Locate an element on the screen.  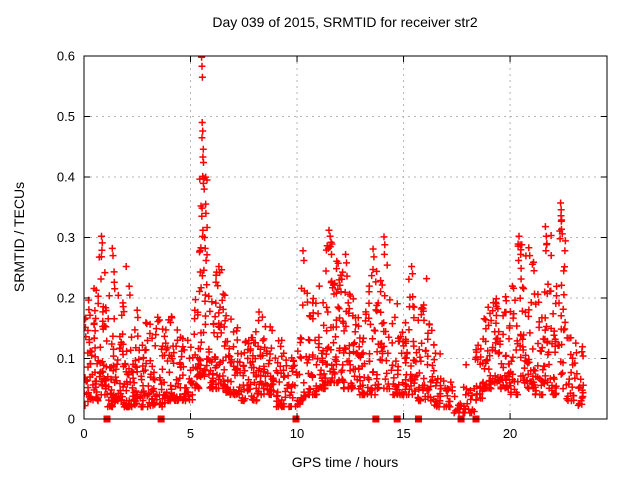
y-tick-labels: 0 0.1 0.2 0.3 0.4 0.5 0.6 is located at coordinates (66, 238).